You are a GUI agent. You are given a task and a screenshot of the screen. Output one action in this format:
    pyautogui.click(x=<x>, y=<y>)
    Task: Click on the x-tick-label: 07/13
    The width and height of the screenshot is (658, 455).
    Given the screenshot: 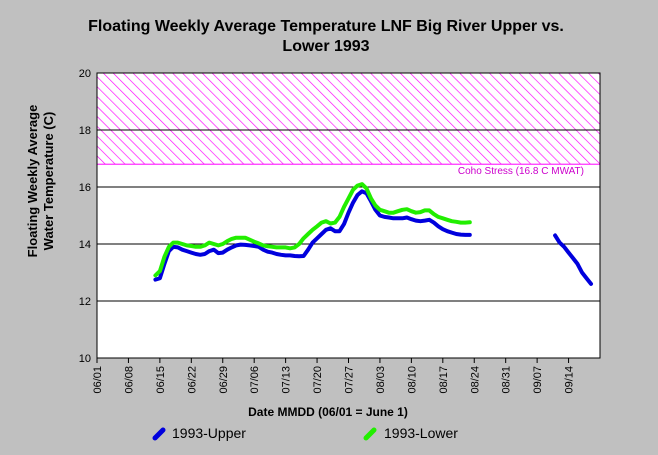 What is the action you would take?
    pyautogui.click(x=287, y=380)
    